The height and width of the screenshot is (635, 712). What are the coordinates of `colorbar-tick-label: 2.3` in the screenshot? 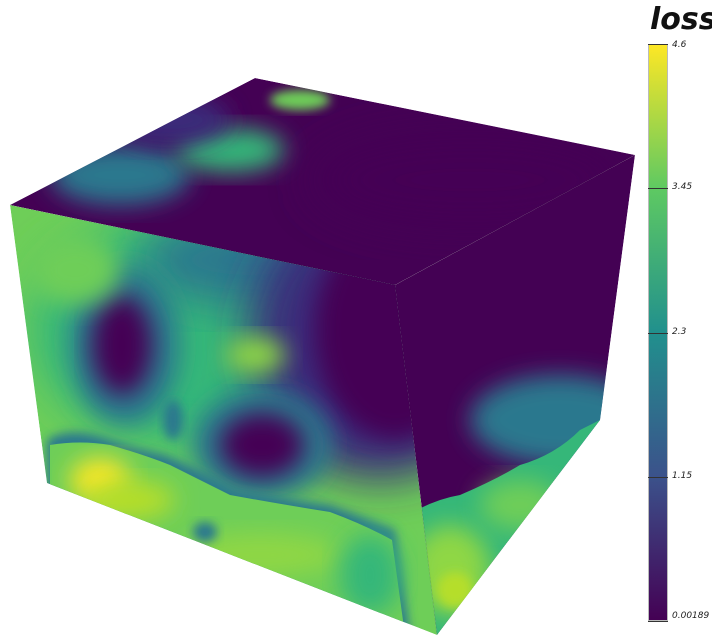 It's located at (679, 331).